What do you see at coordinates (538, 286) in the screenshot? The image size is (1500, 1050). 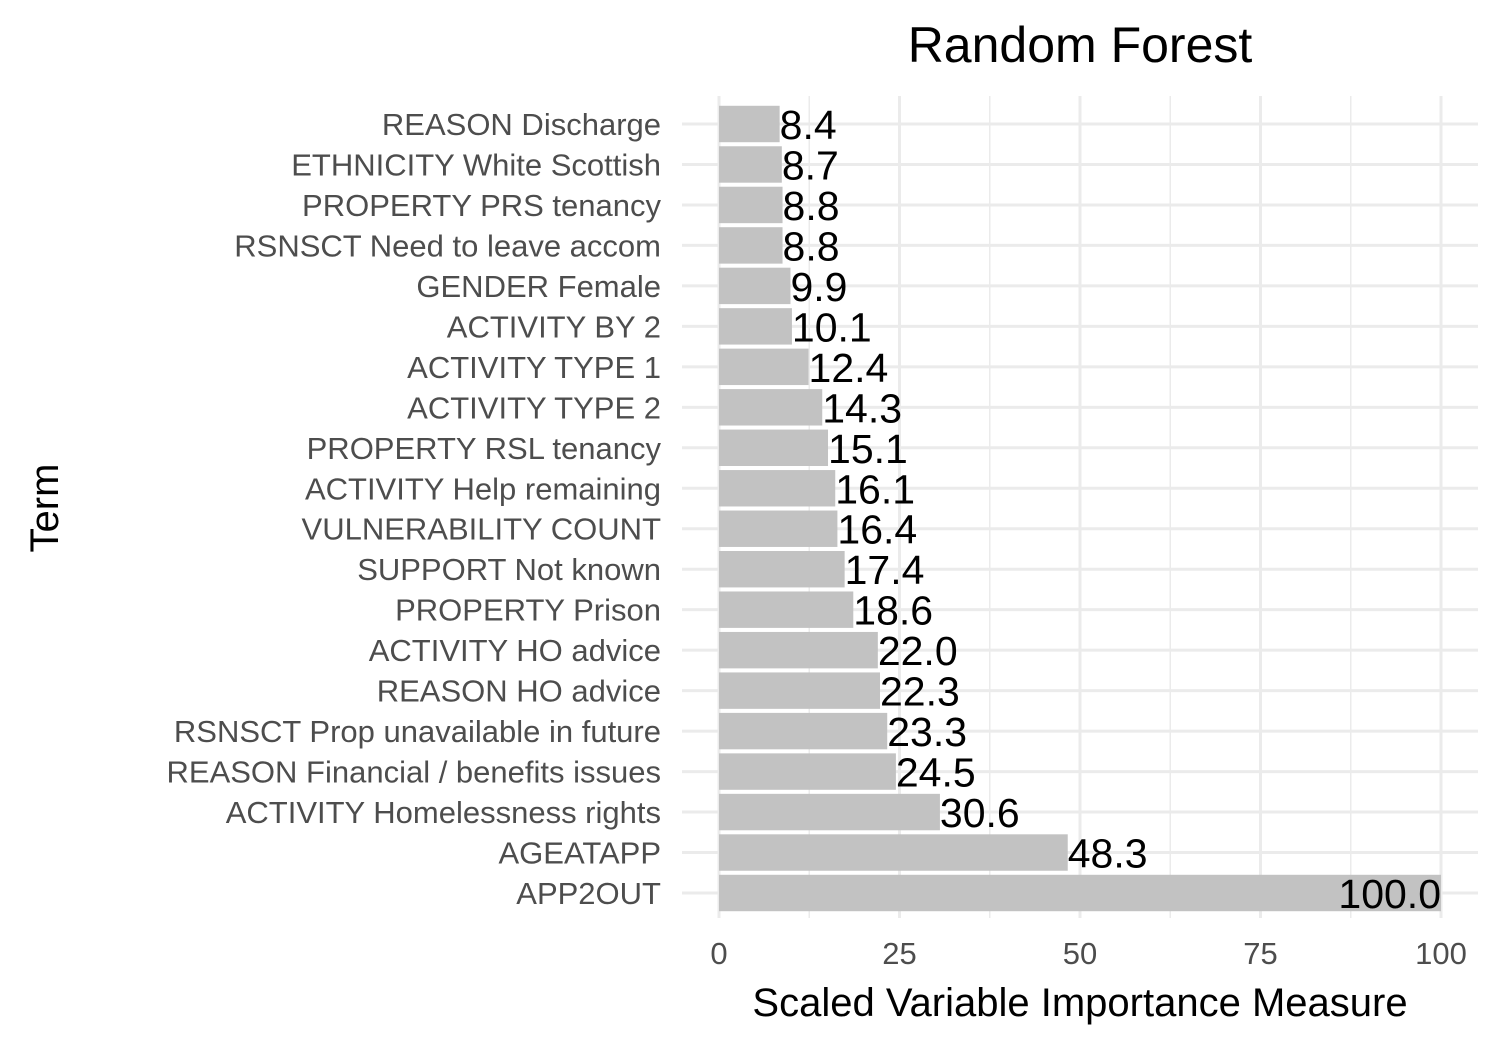 I see `category-label: GENDER Female` at bounding box center [538, 286].